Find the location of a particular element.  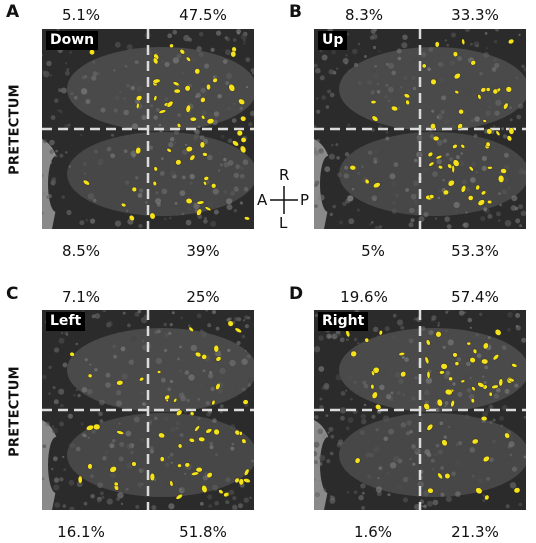

compass-cross-icon is located at coordinates (284, 200).